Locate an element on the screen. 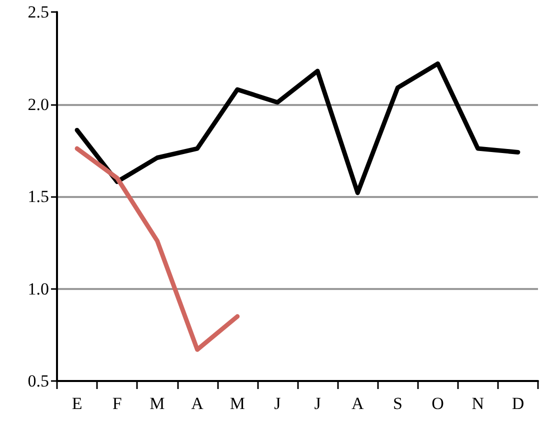 The image size is (542, 423). x-tick-label: D is located at coordinates (518, 403).